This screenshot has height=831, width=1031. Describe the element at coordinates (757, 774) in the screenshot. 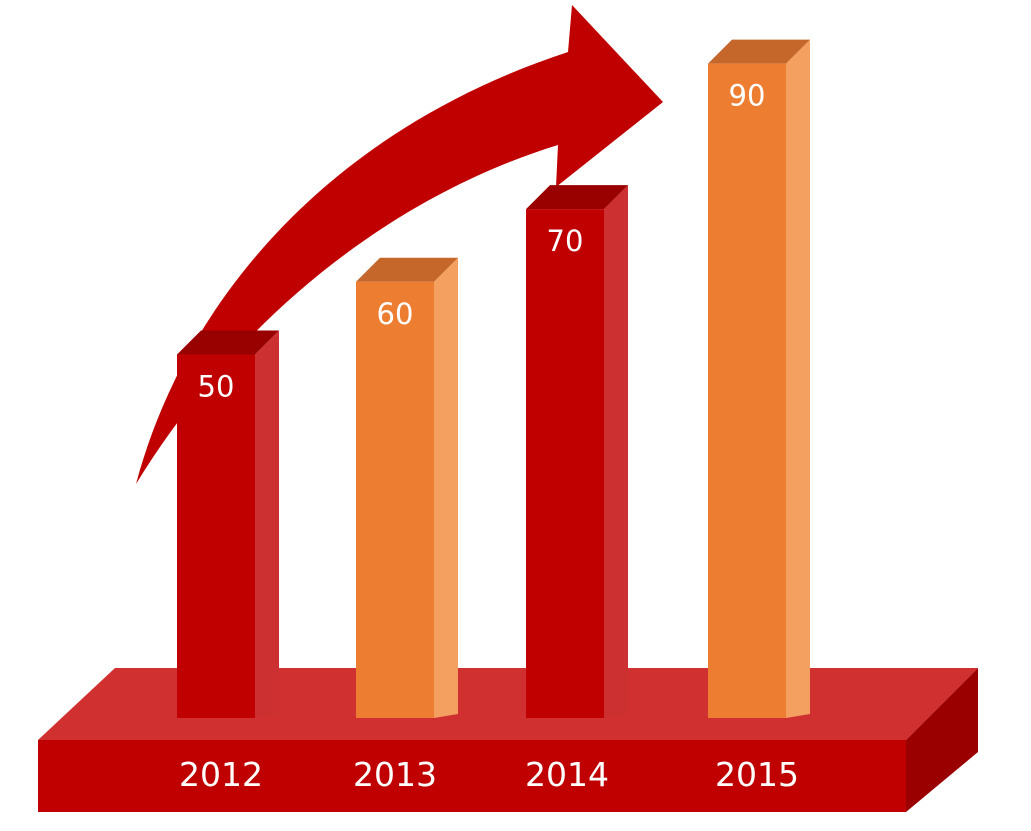

I see `category-label-2015: 2015` at that location.